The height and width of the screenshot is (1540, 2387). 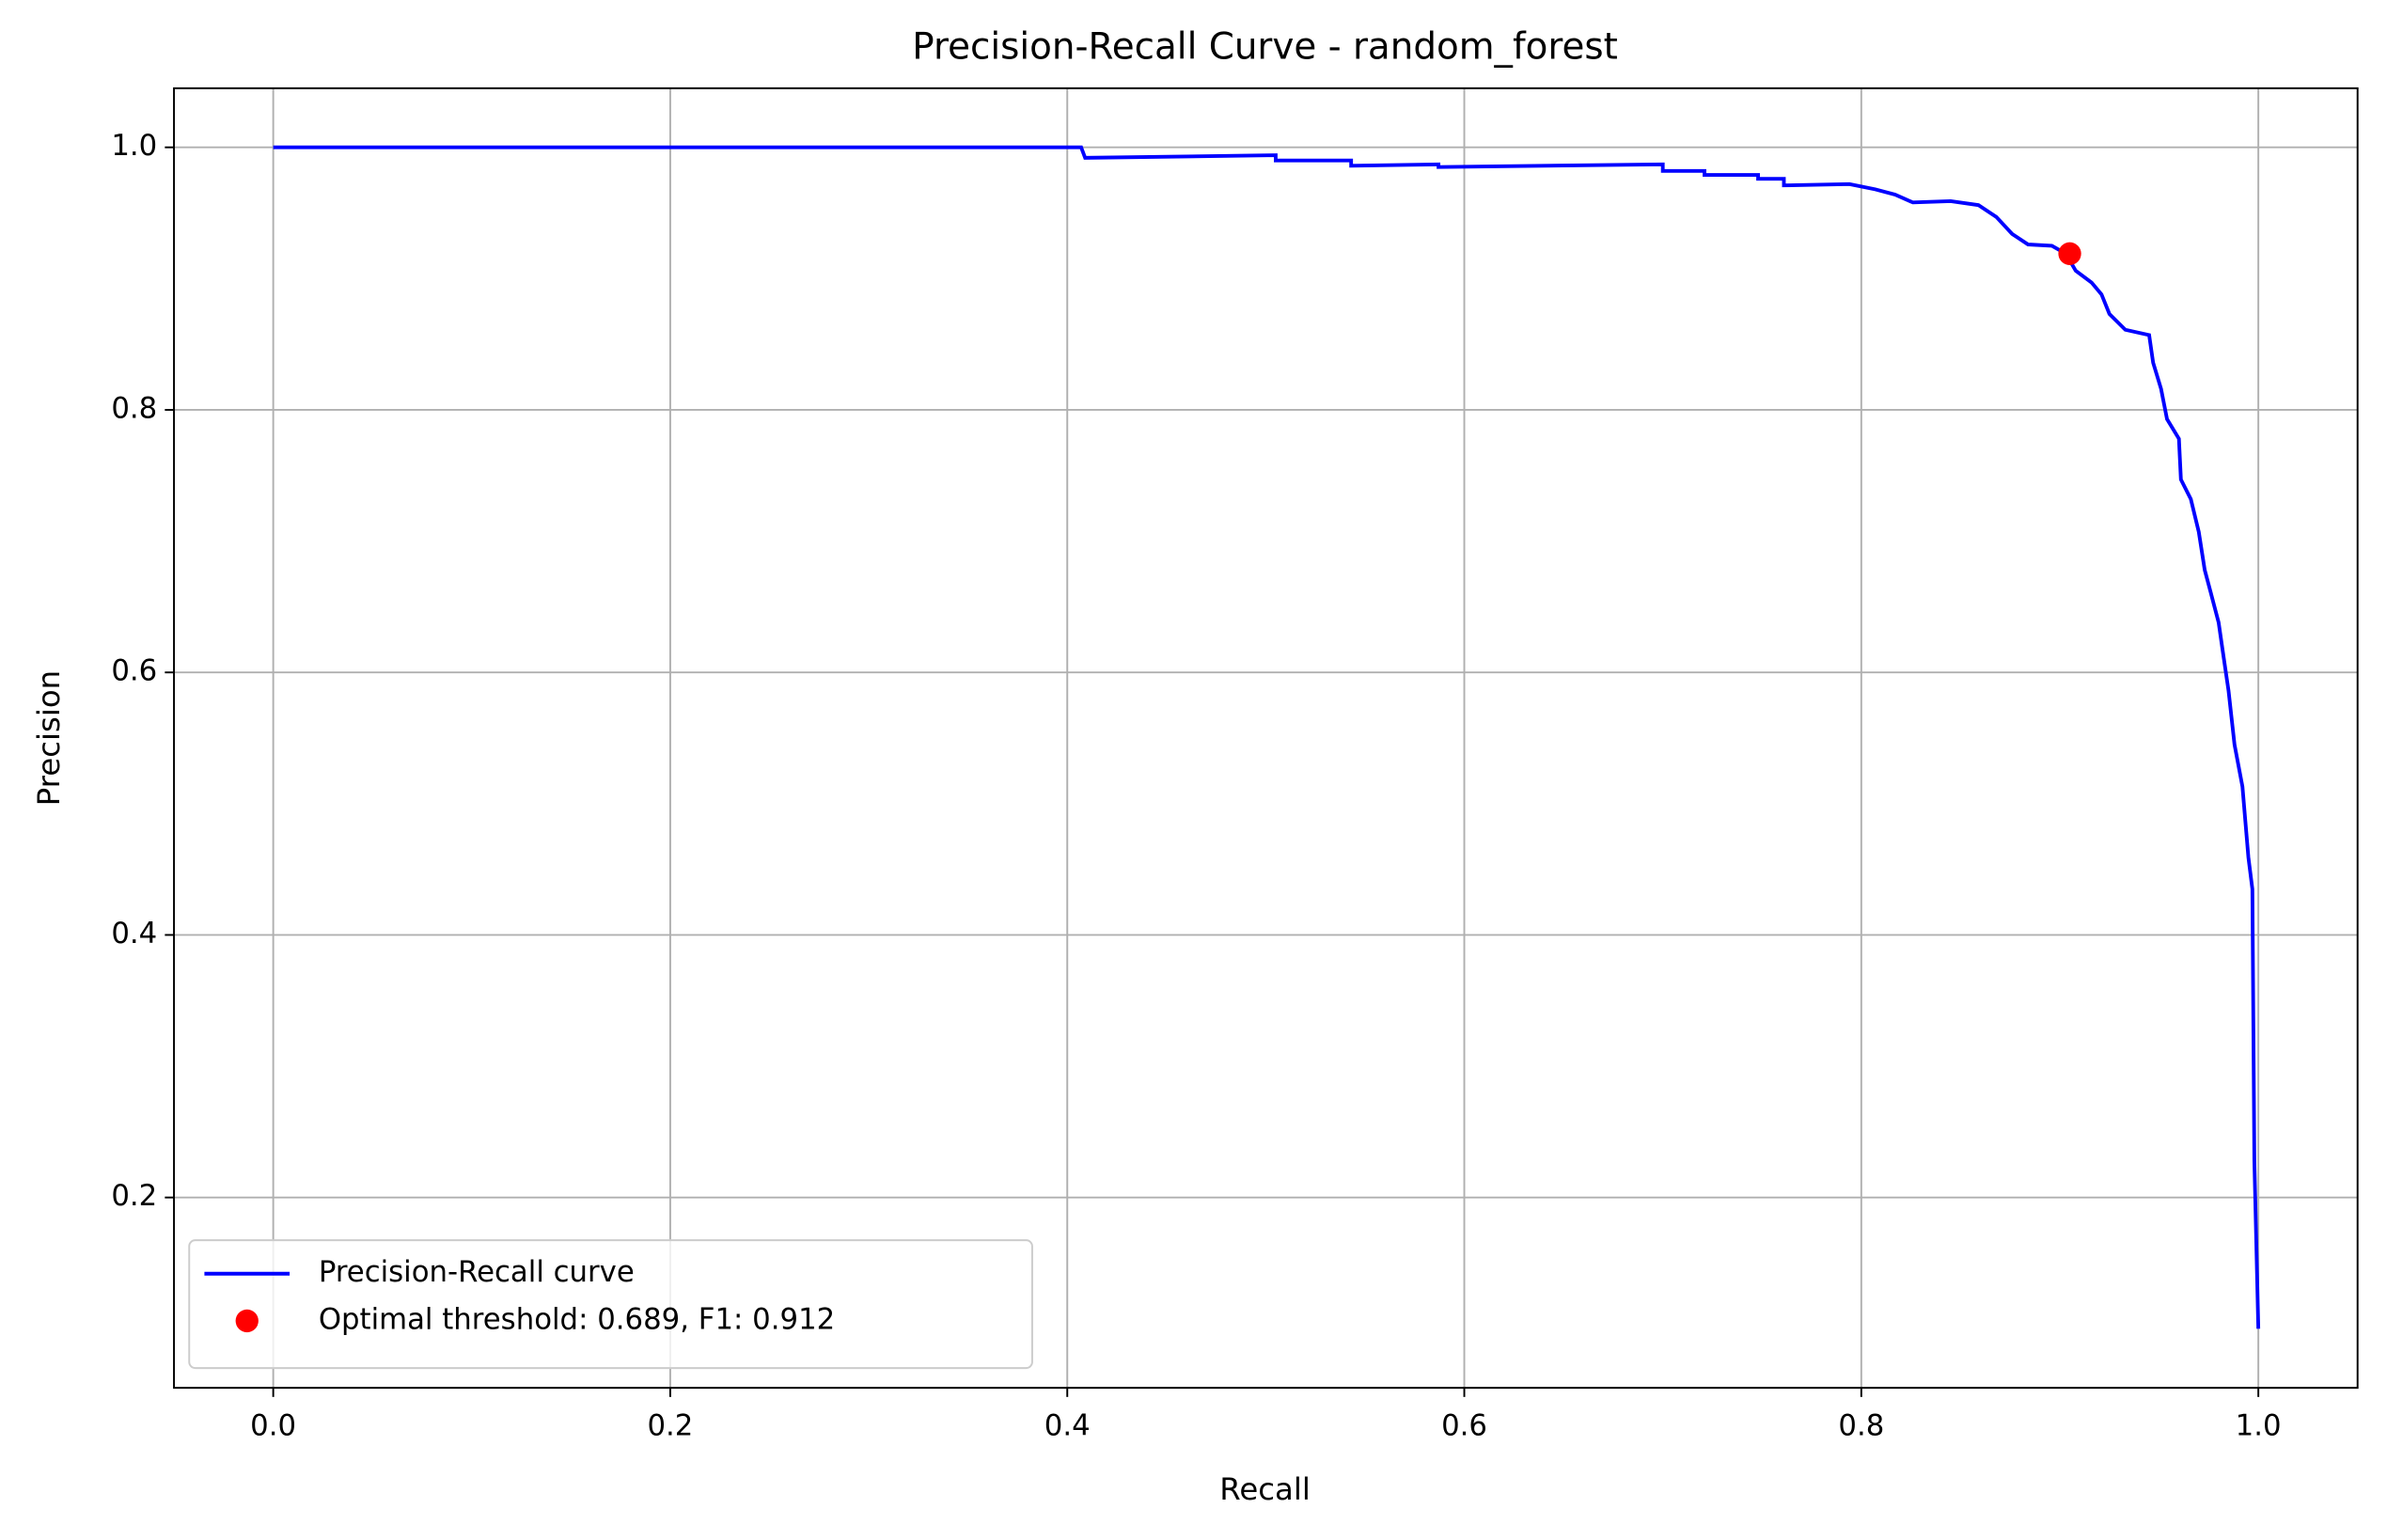 What do you see at coordinates (2259, 1426) in the screenshot?
I see `x-tick-label: 1.0` at bounding box center [2259, 1426].